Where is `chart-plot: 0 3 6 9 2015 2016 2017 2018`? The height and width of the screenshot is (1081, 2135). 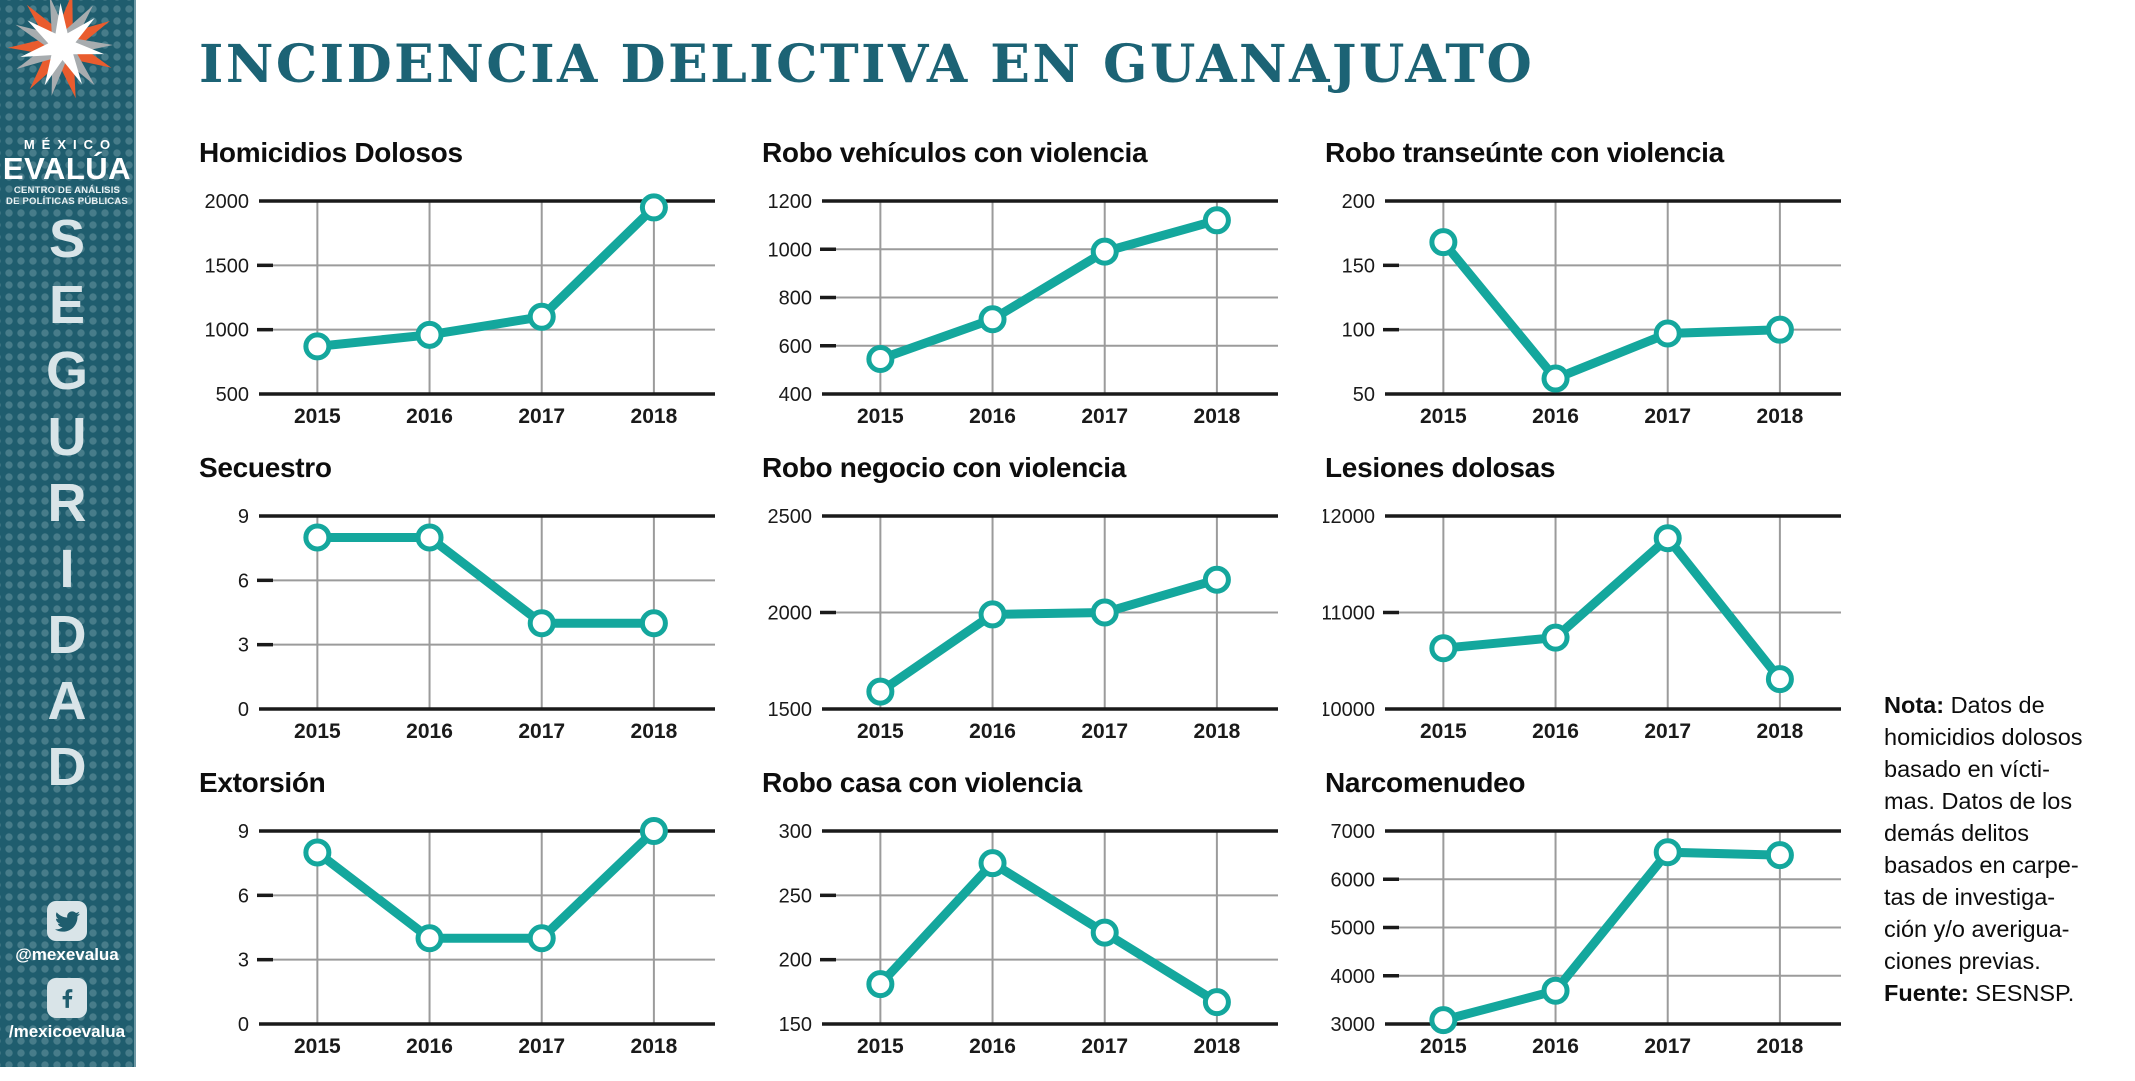
chart-plot: 0 3 6 9 2015 2016 2017 2018 is located at coordinates (476, 624).